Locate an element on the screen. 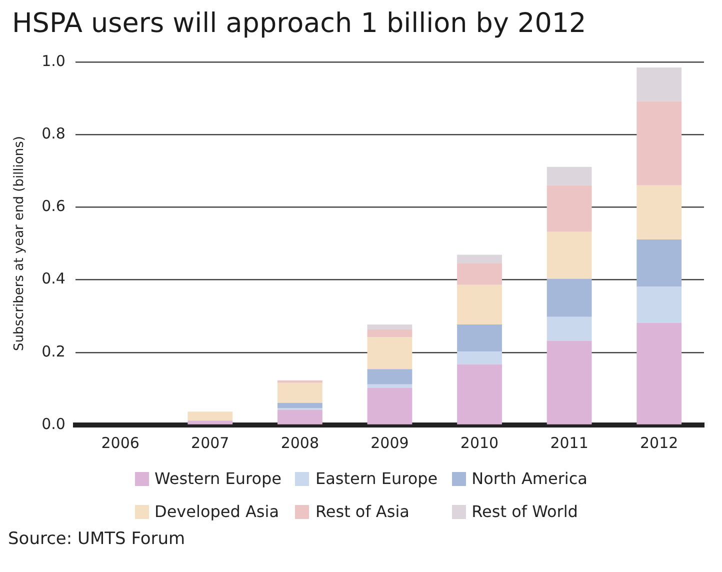  legend-label: Rest of Asia is located at coordinates (362, 511).